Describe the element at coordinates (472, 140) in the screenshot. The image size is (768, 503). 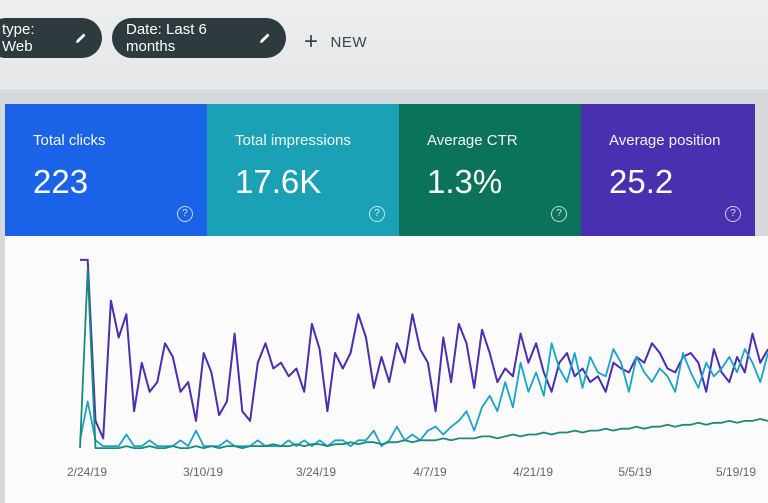
I see `card-label: Average CTR` at that location.